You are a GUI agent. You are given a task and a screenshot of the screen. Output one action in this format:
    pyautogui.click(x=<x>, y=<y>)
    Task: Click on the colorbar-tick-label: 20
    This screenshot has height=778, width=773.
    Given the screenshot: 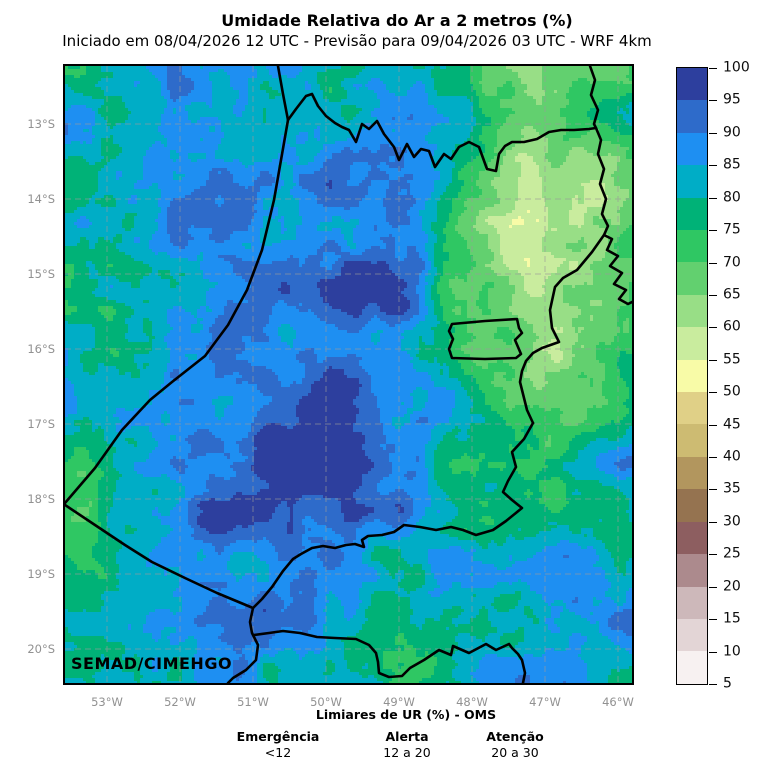 What is the action you would take?
    pyautogui.click(x=732, y=586)
    